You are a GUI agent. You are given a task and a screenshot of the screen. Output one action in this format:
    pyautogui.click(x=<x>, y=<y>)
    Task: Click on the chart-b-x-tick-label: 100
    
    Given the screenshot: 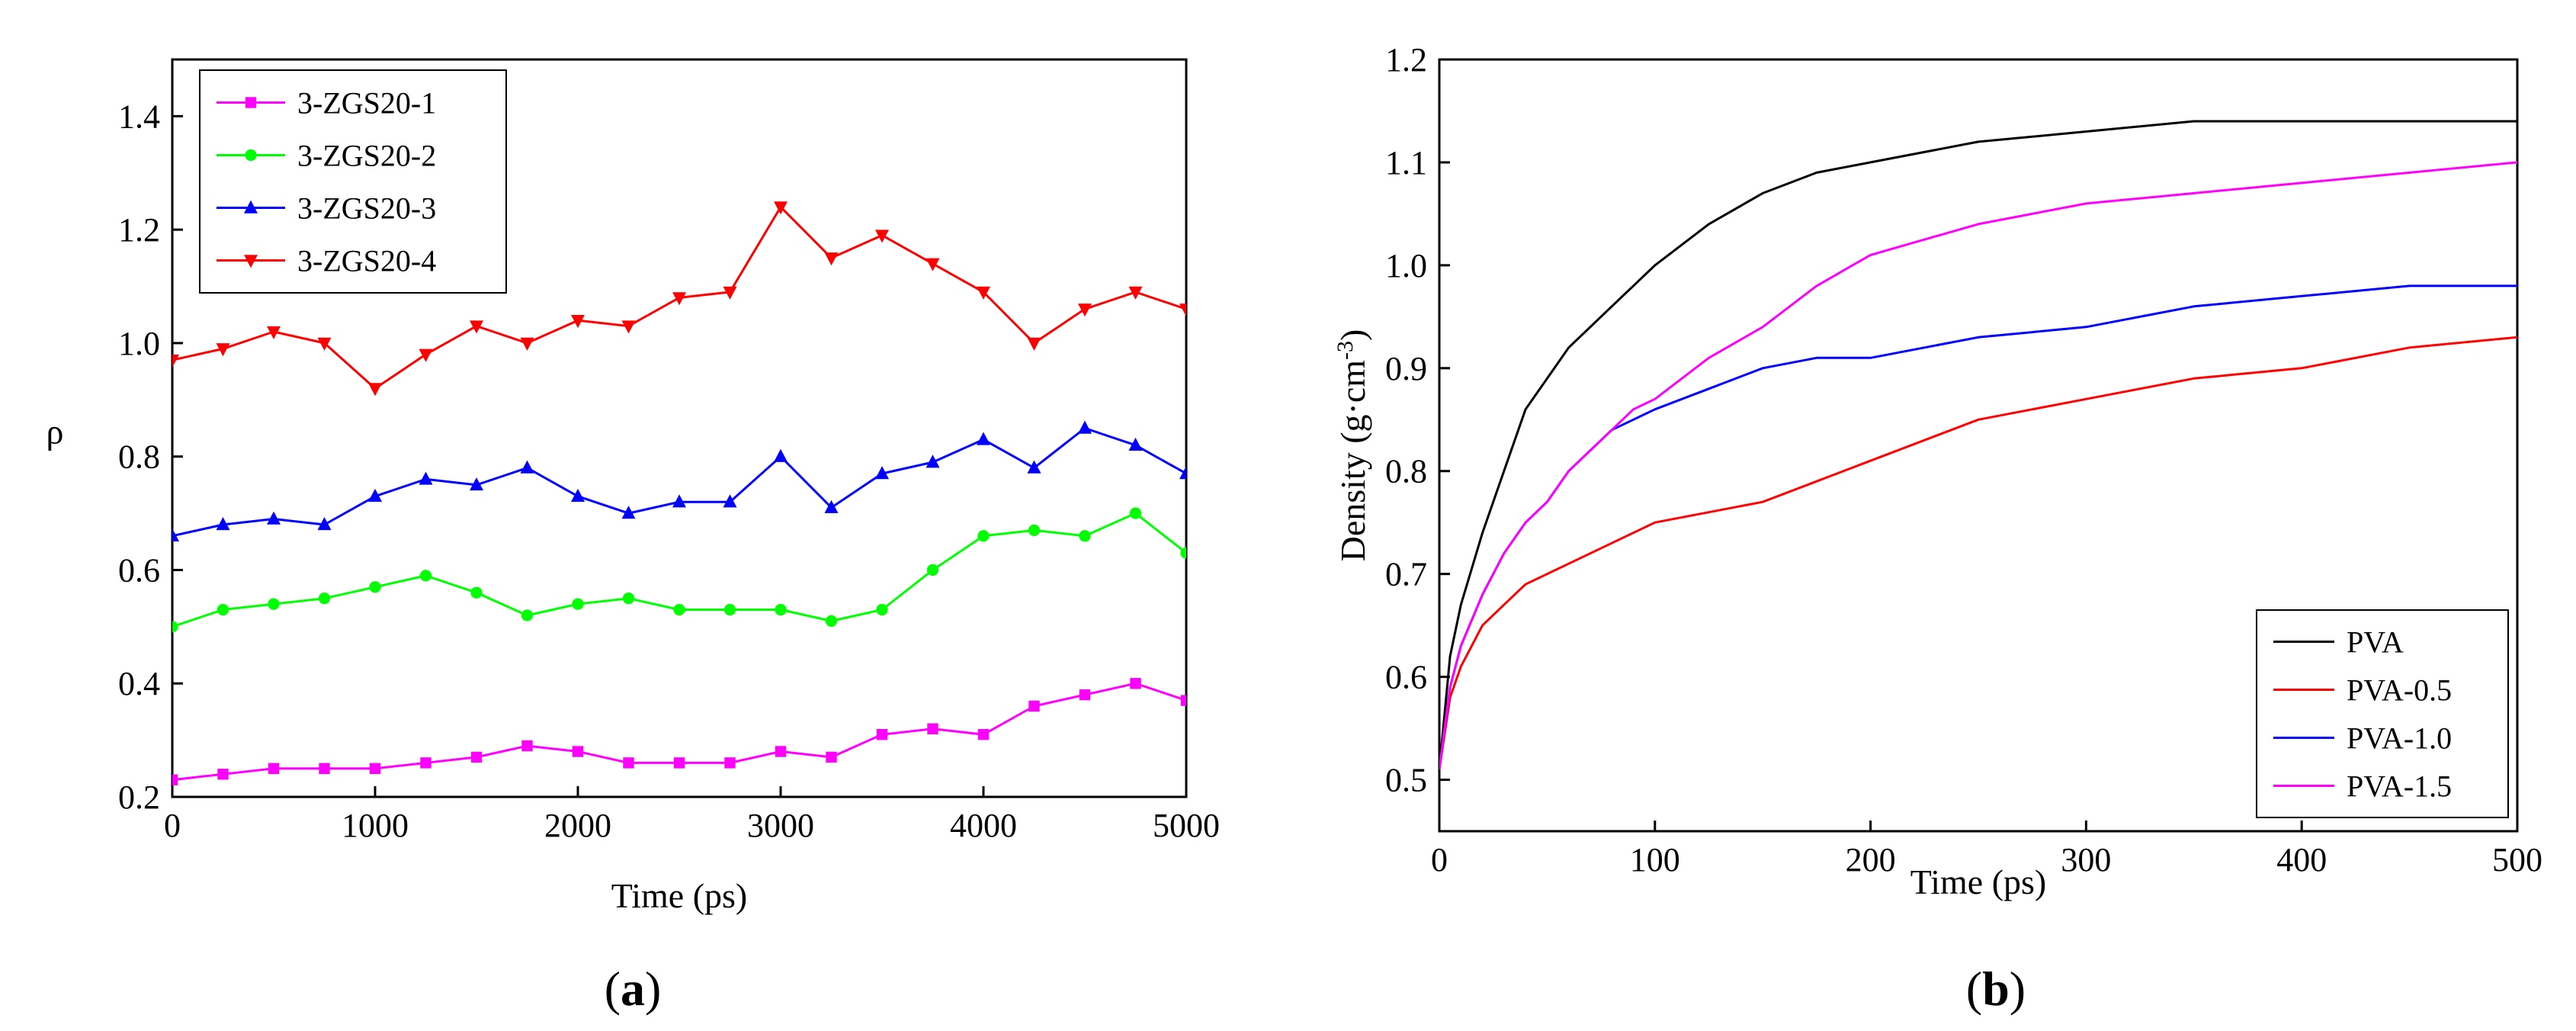 What is the action you would take?
    pyautogui.click(x=1655, y=859)
    